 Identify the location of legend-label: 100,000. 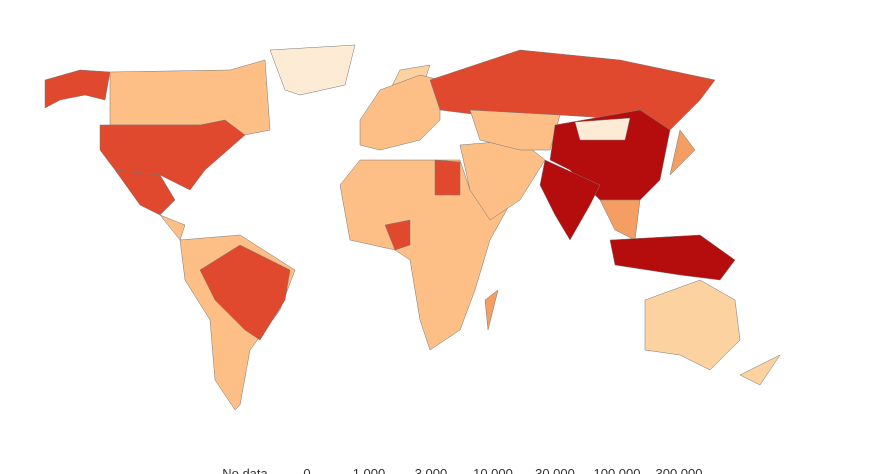
(617, 470).